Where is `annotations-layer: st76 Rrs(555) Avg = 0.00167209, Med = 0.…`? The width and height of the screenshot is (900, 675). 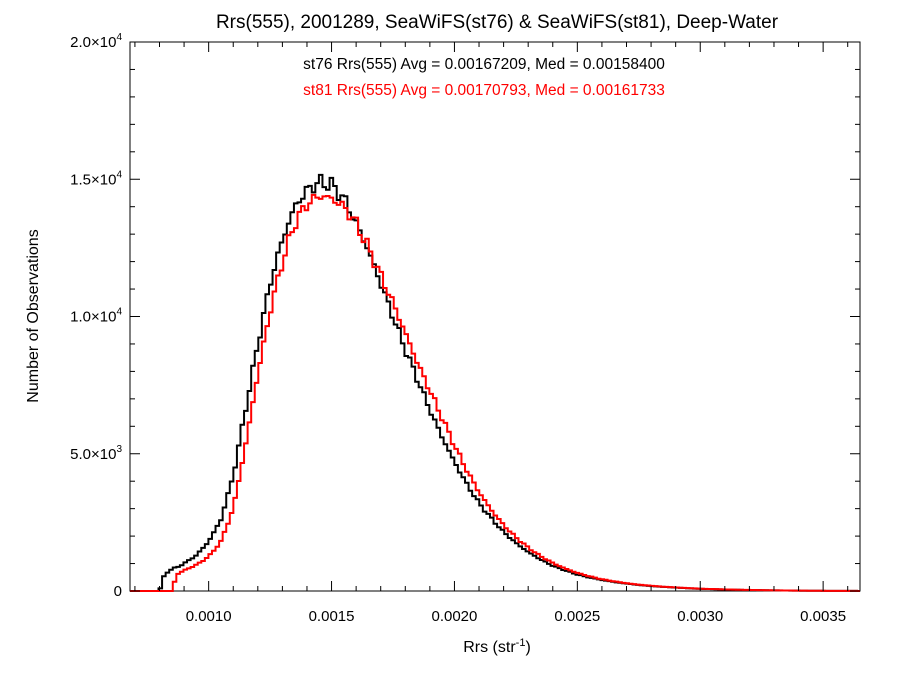 annotations-layer: st76 Rrs(555) Avg = 0.00167209, Med = 0.… is located at coordinates (484, 77).